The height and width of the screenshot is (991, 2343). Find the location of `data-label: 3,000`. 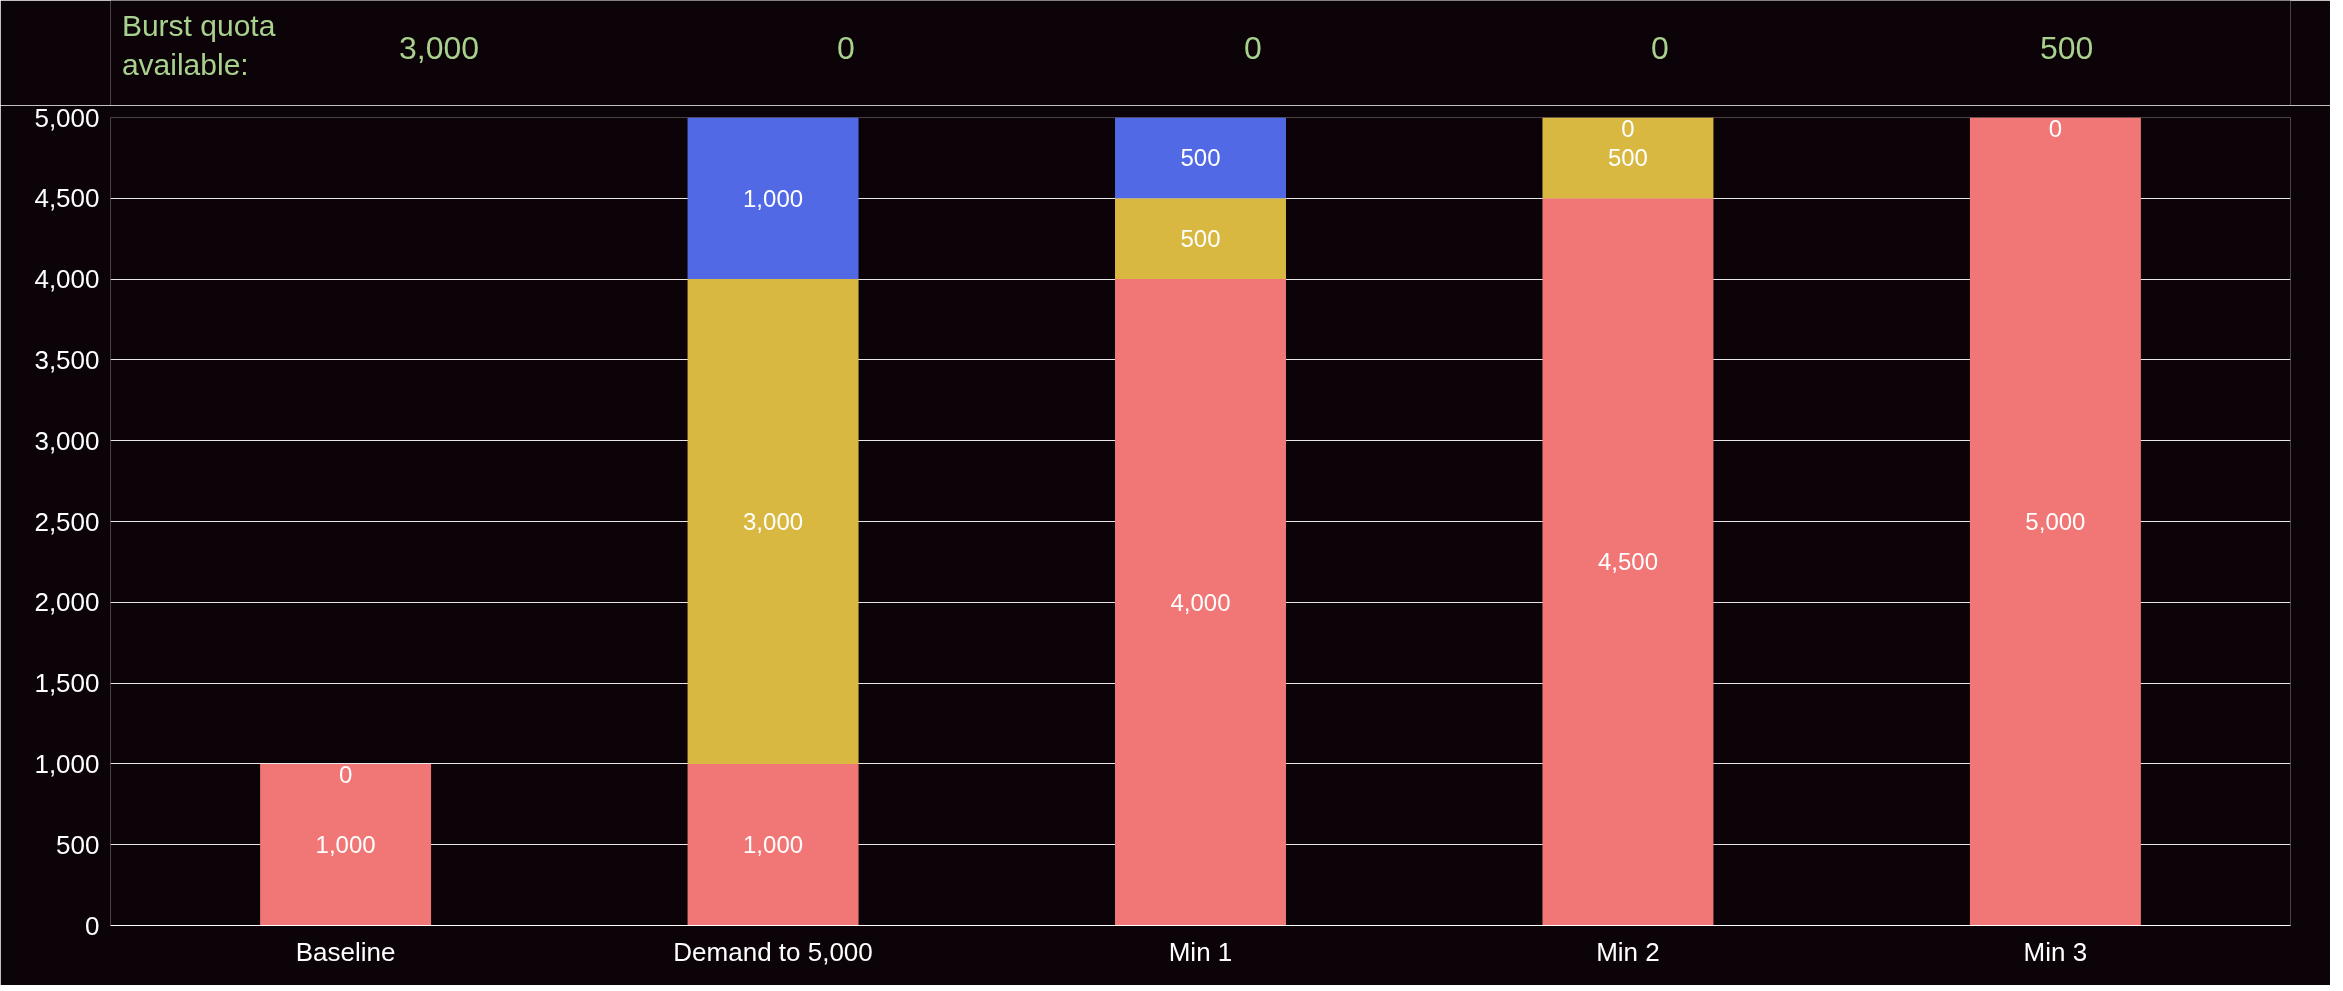

data-label: 3,000 is located at coordinates (773, 521).